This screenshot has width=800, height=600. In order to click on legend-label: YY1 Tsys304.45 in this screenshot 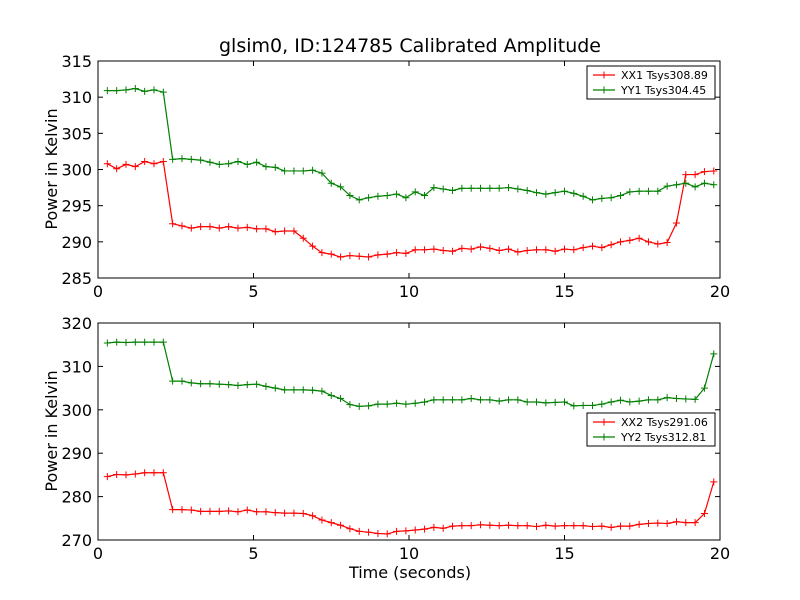, I will do `click(663, 90)`.